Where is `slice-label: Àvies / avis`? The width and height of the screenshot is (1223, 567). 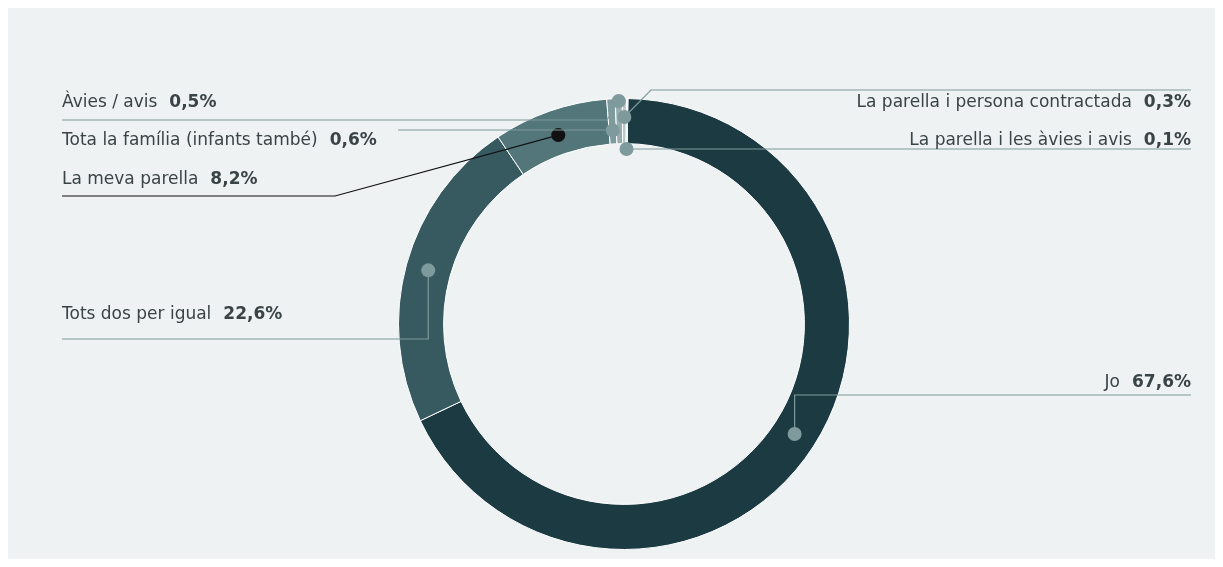
slice-label: Àvies / avis is located at coordinates (110, 101).